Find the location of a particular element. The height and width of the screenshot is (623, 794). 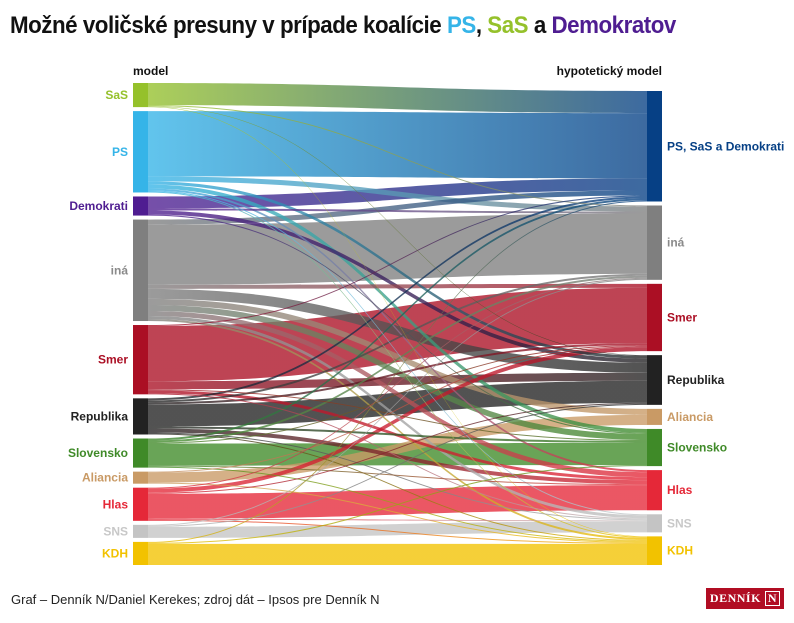

left-label-PS: PS is located at coordinates (120, 152).